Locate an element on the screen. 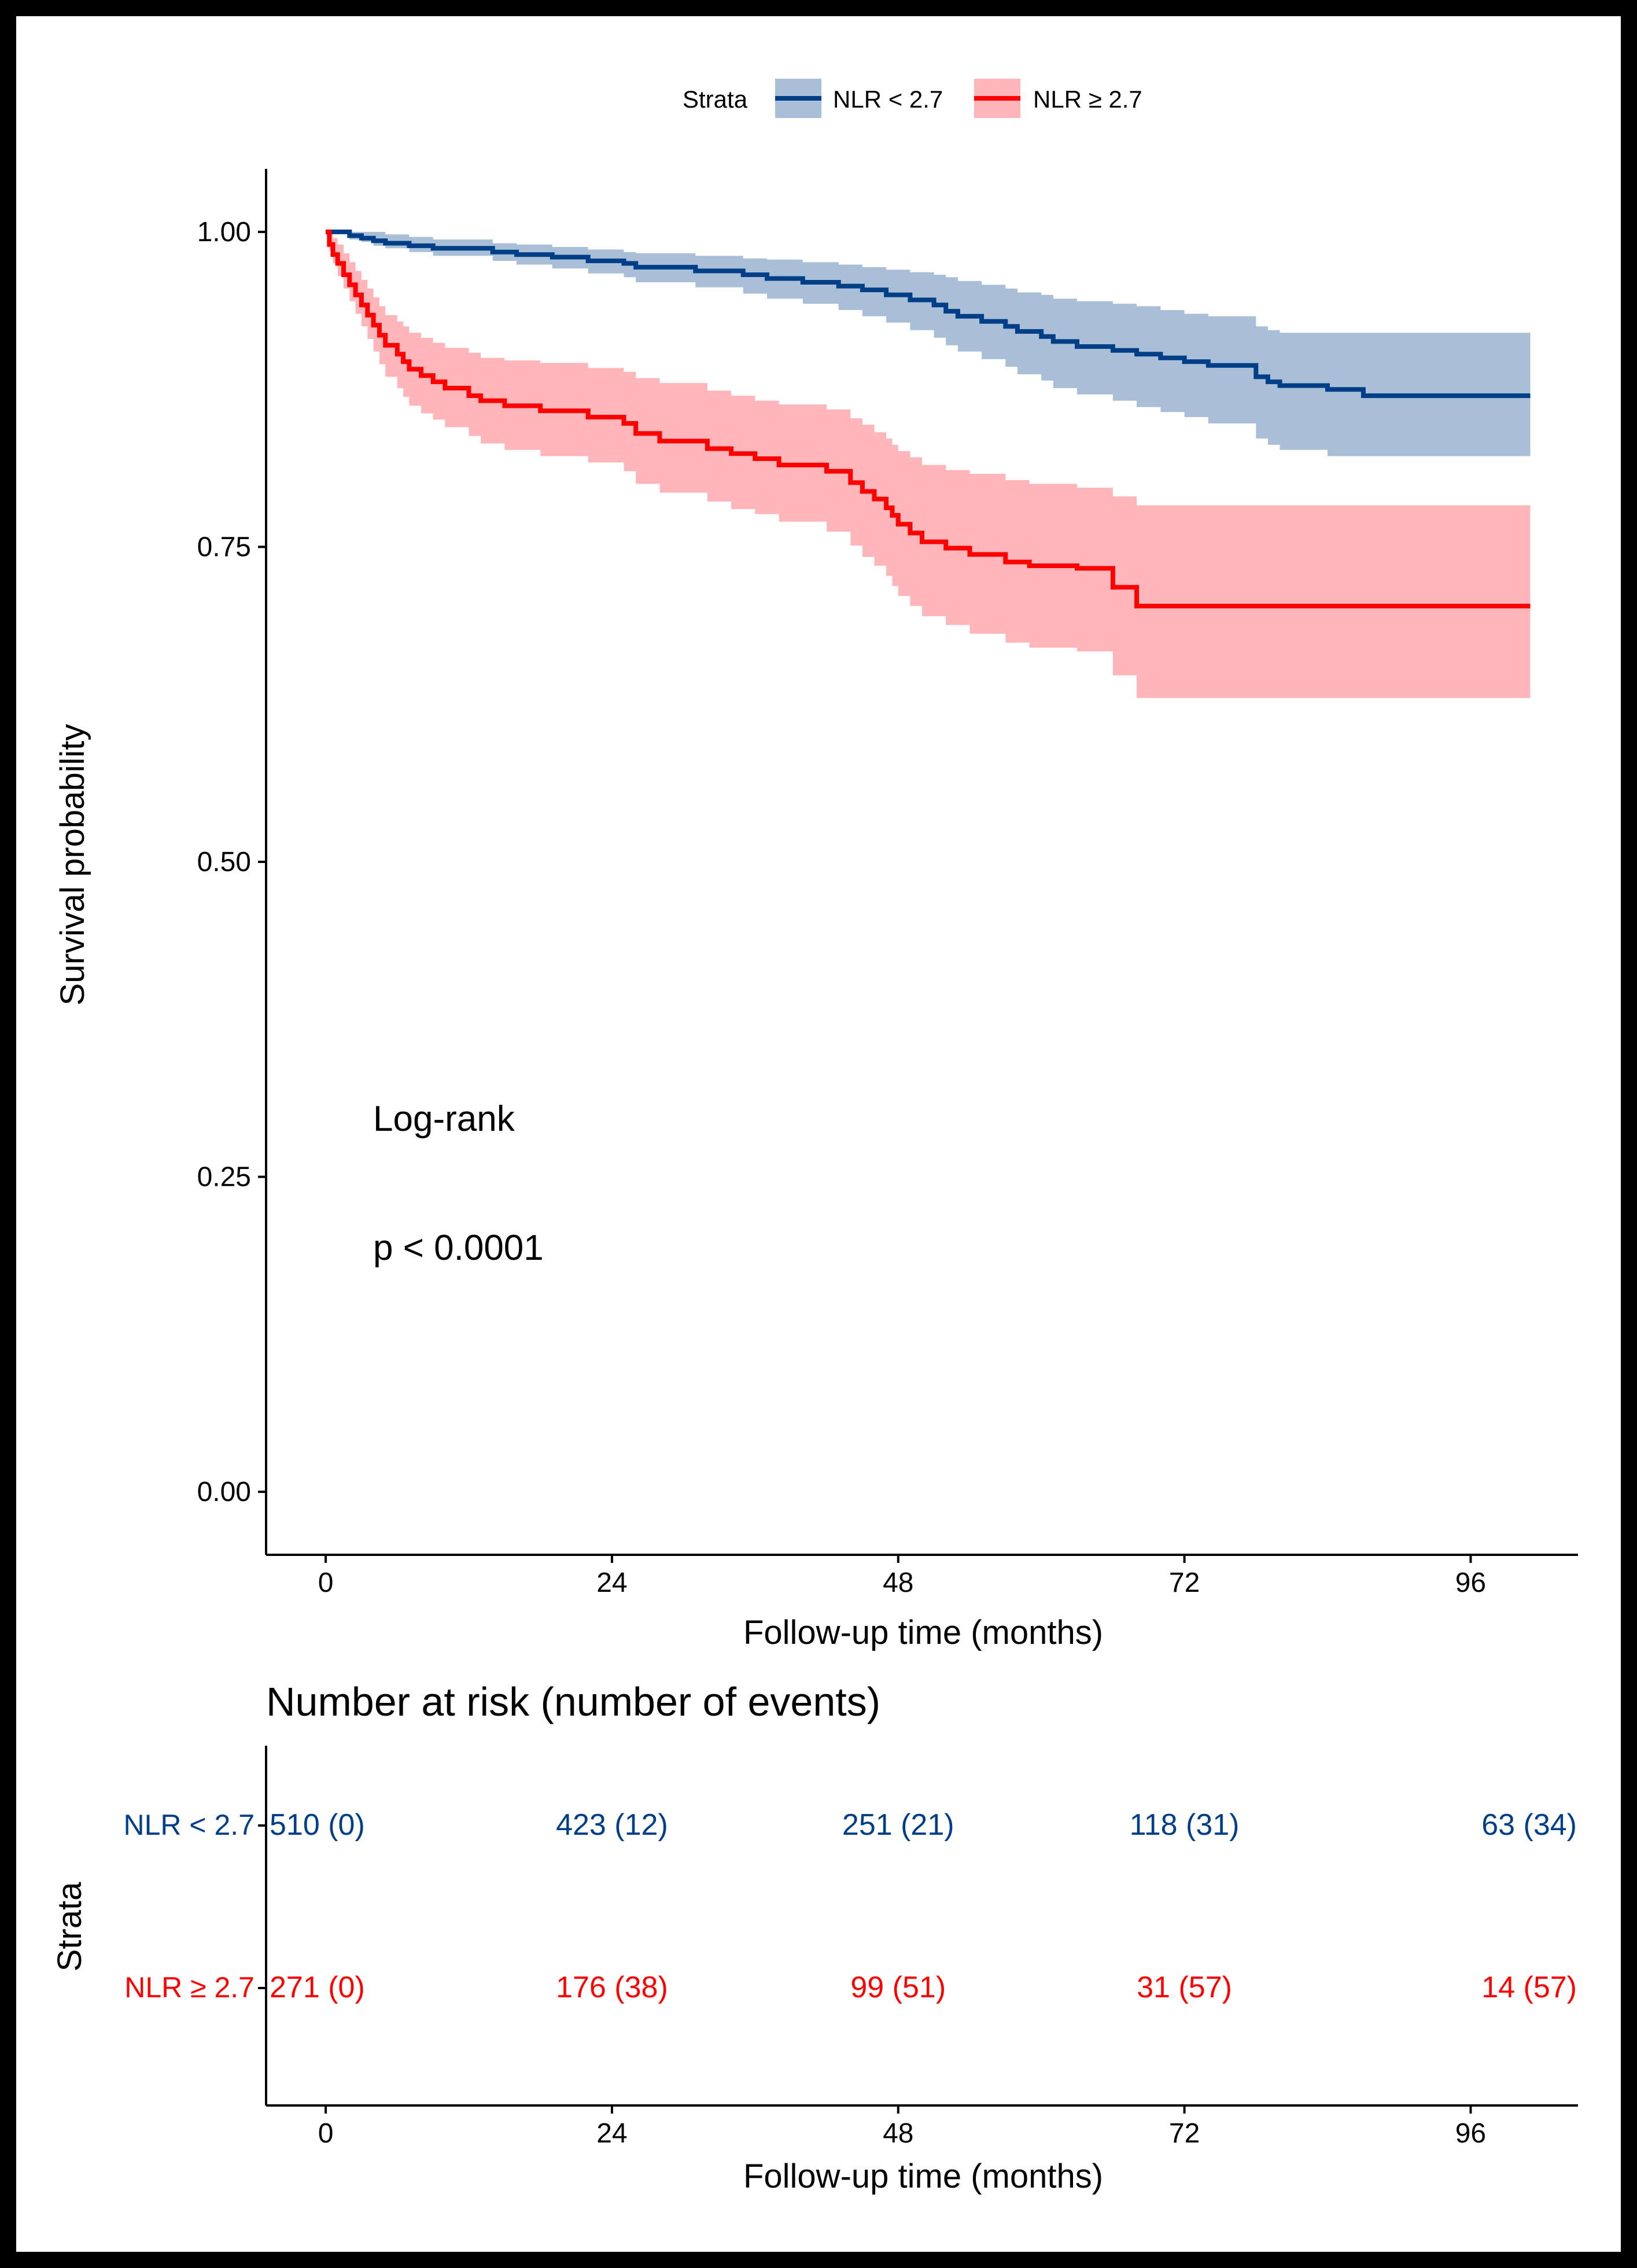  risk-cell: 14 (57) is located at coordinates (1529, 1987).